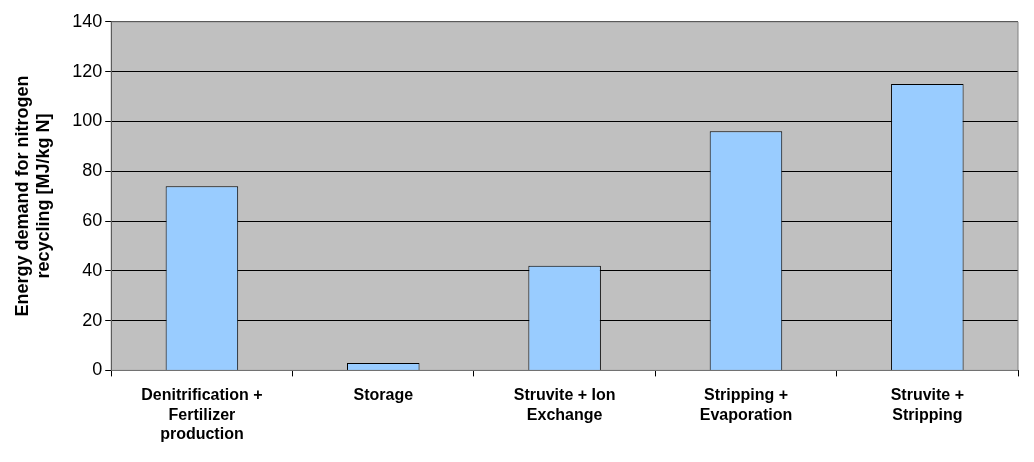  What do you see at coordinates (383, 395) in the screenshot?
I see `x-tick-label: Storage` at bounding box center [383, 395].